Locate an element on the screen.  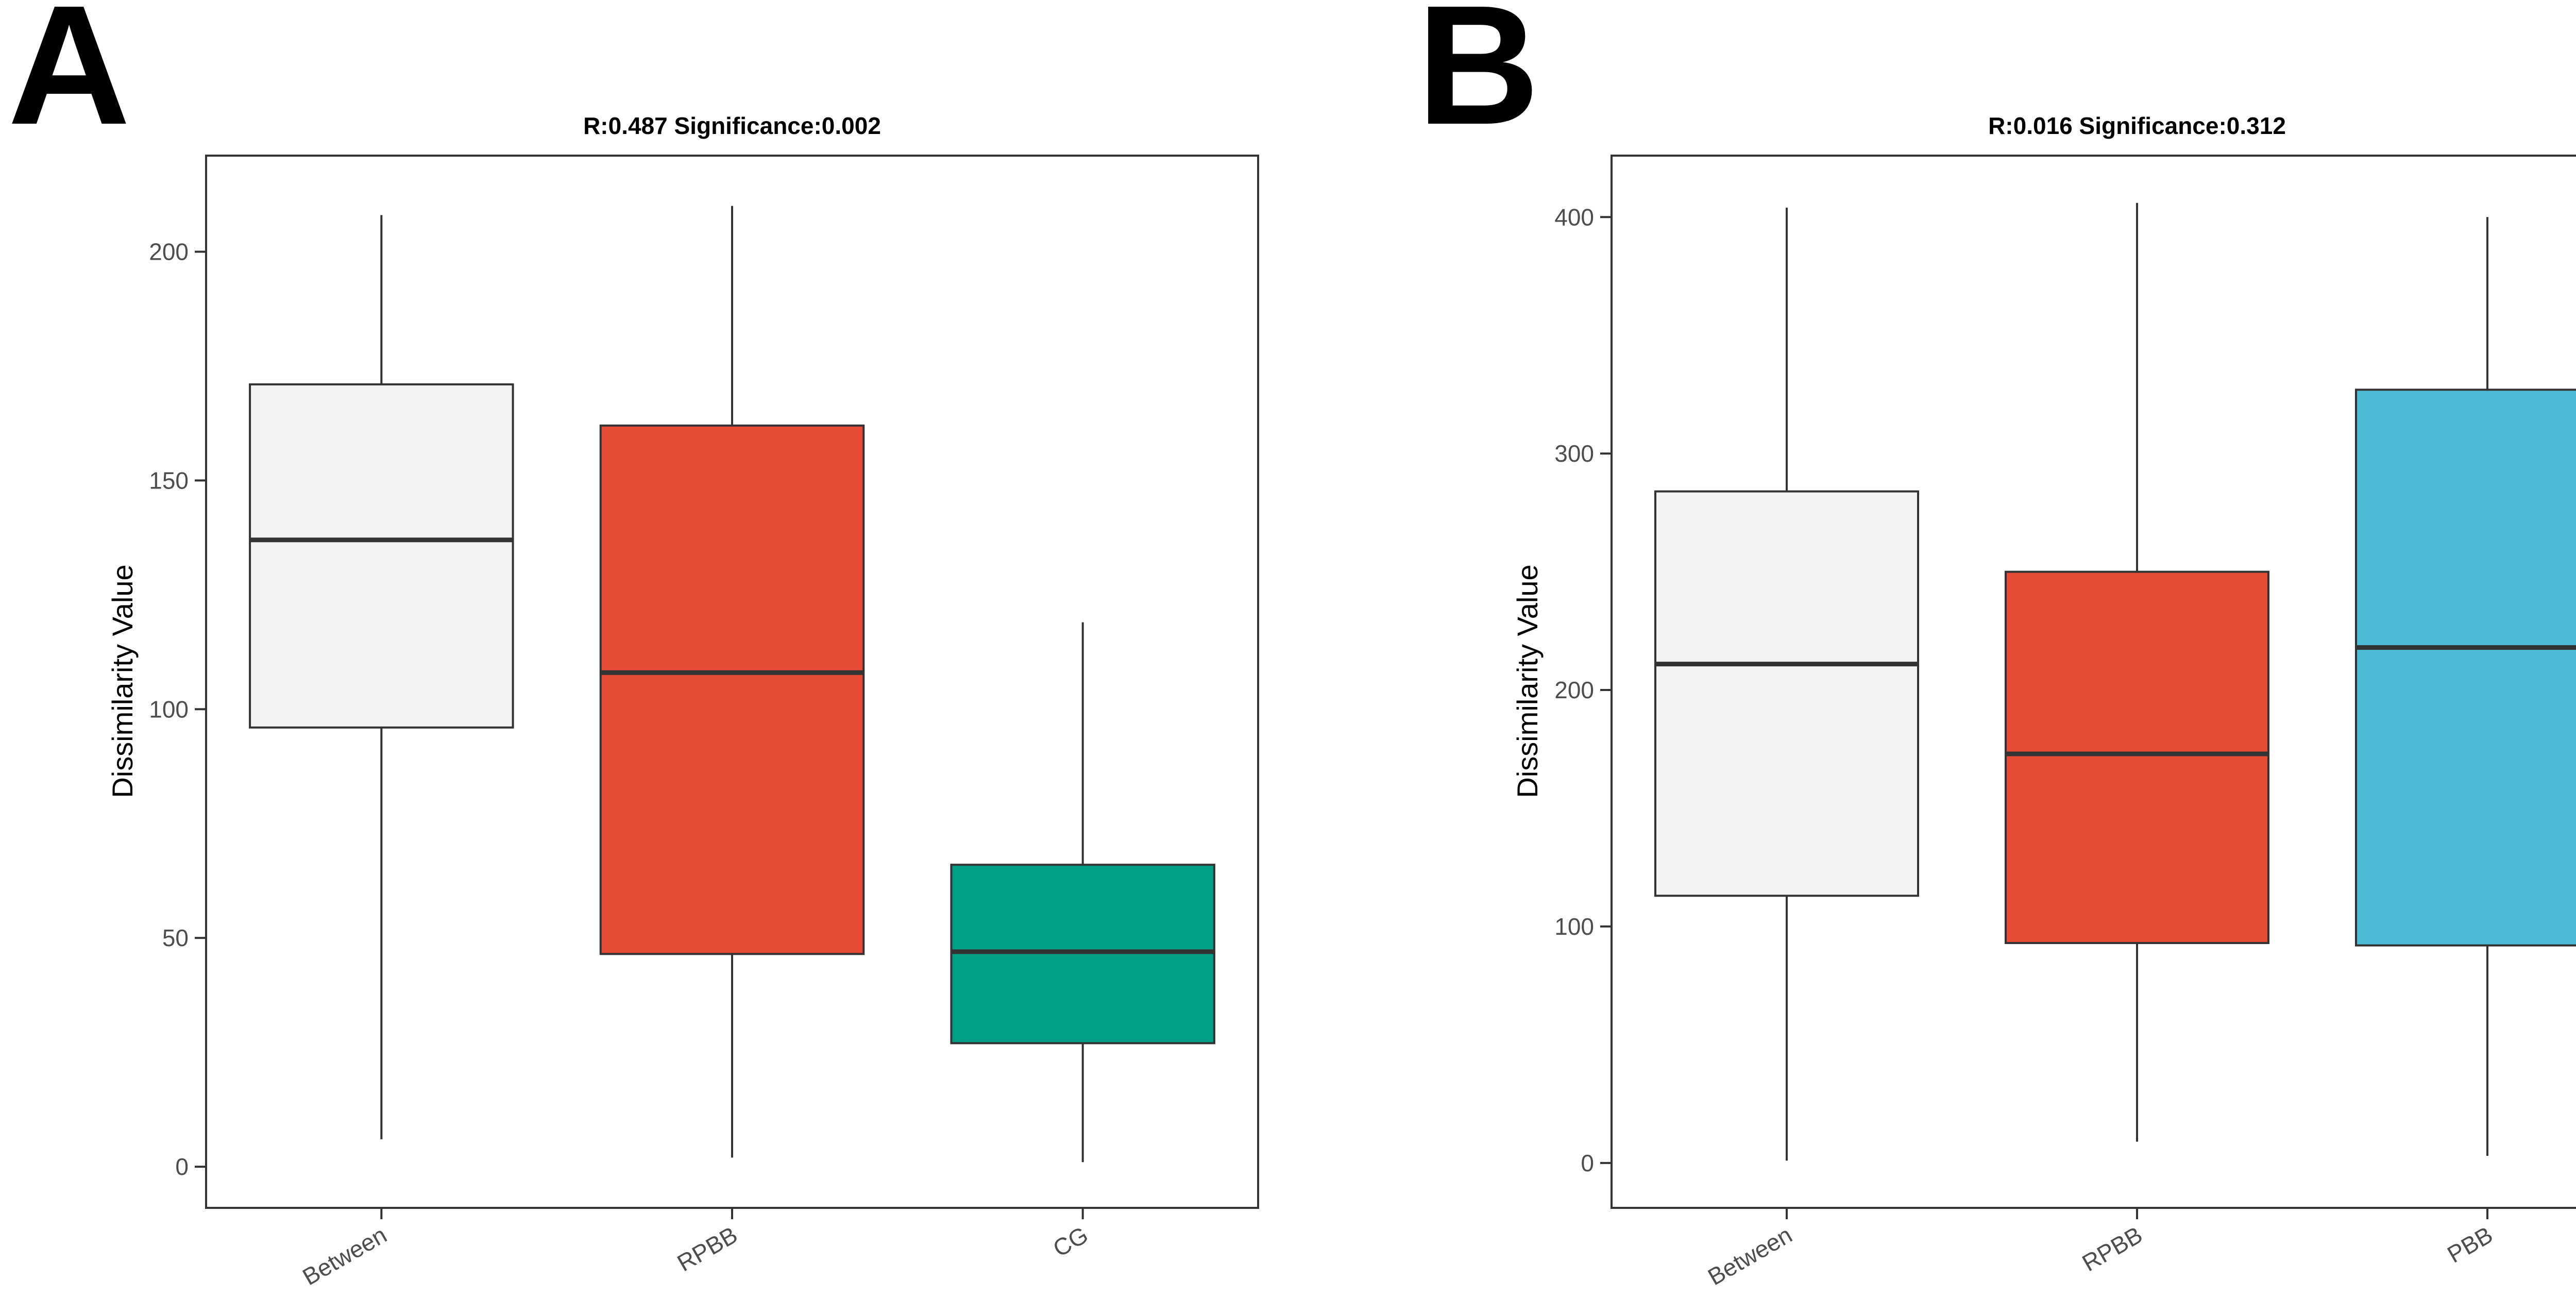
panel-a-box-rpbb is located at coordinates (732, 682).